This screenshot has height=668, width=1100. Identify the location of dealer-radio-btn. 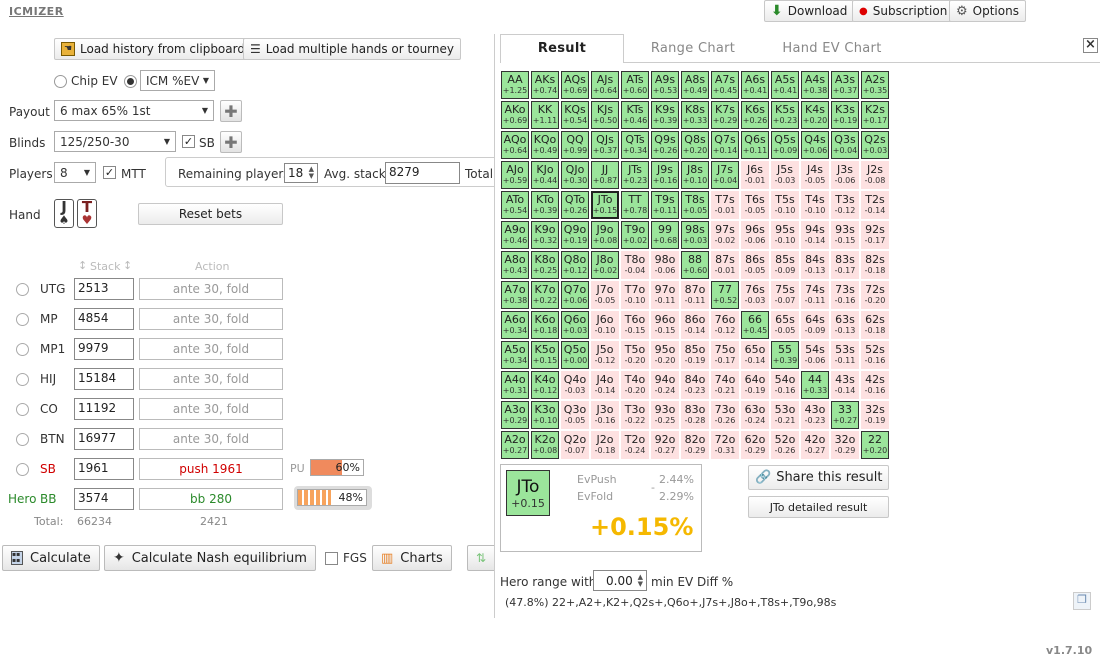
(22, 439).